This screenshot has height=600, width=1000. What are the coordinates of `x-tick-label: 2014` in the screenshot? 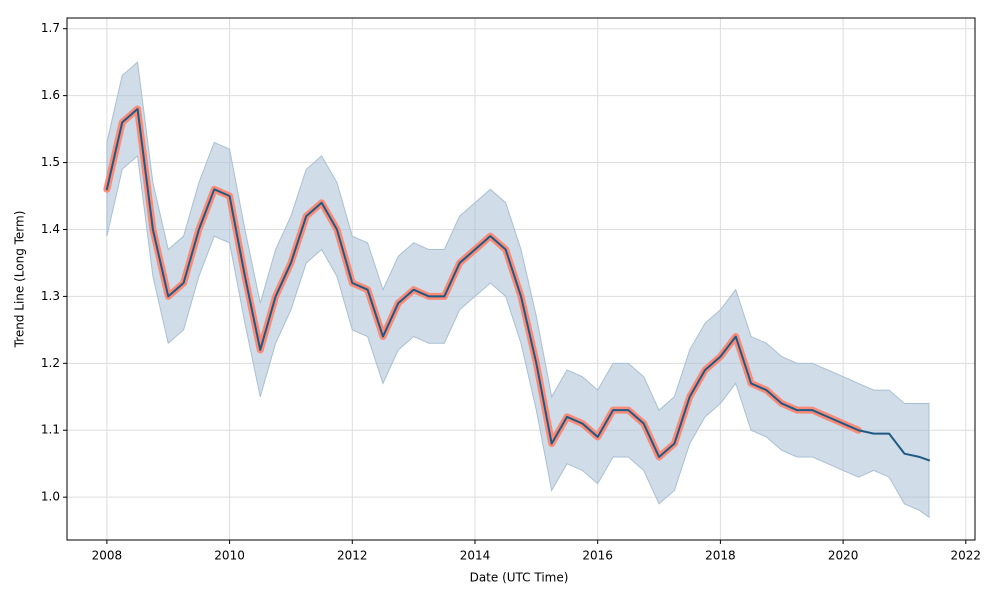 It's located at (475, 556).